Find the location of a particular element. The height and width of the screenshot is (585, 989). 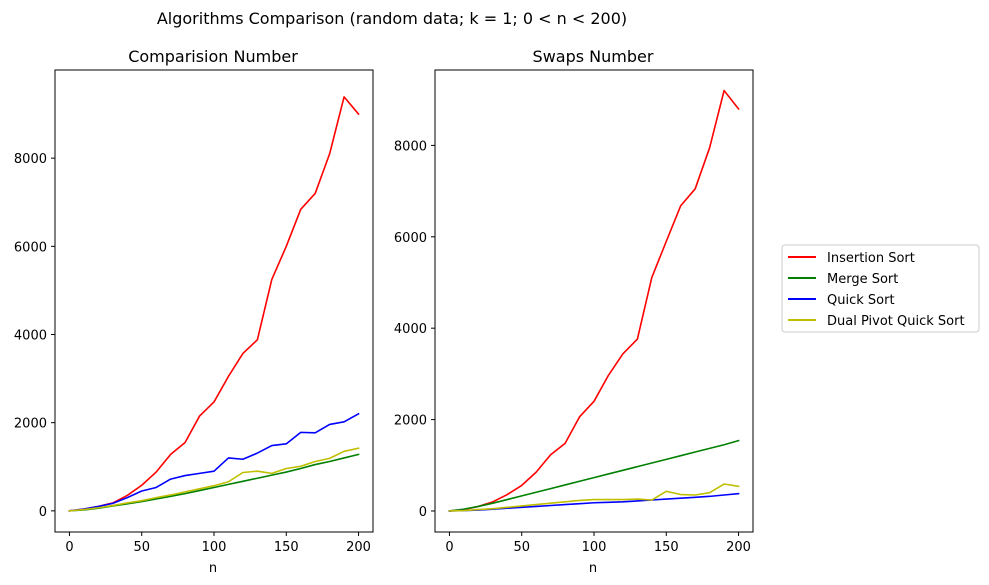

x-tick-label-chart-1: 0 is located at coordinates (69, 547).